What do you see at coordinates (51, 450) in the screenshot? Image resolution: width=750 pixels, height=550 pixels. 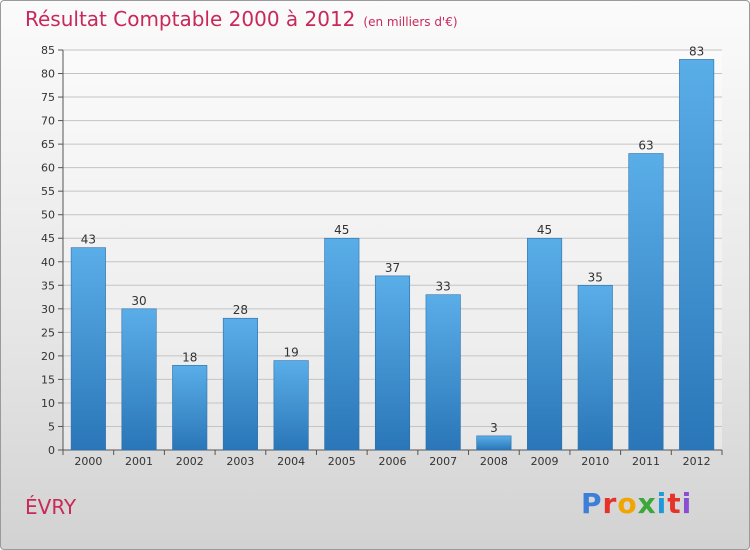 I see `y-tick-label: 0` at bounding box center [51, 450].